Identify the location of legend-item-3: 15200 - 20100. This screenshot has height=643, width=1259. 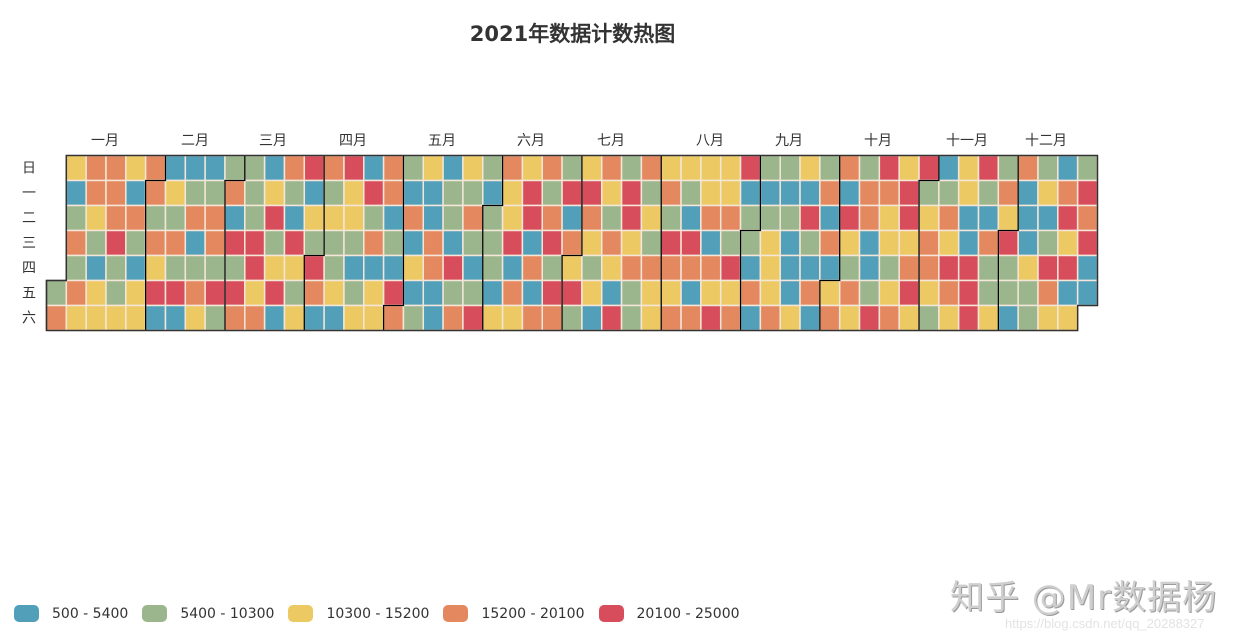
(514, 613).